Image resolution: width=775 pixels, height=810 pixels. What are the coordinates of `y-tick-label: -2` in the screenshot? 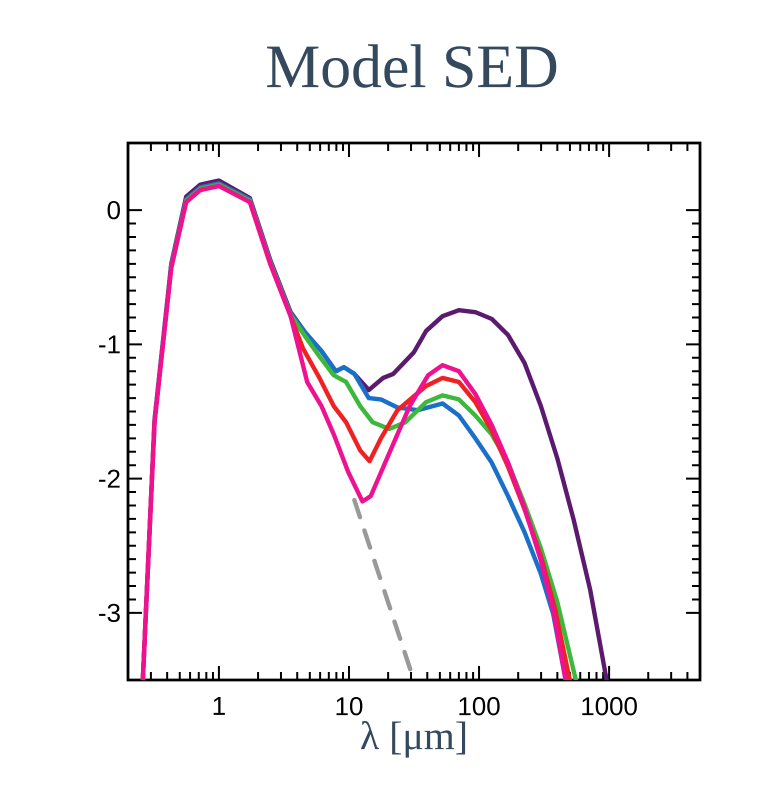 It's located at (109, 479).